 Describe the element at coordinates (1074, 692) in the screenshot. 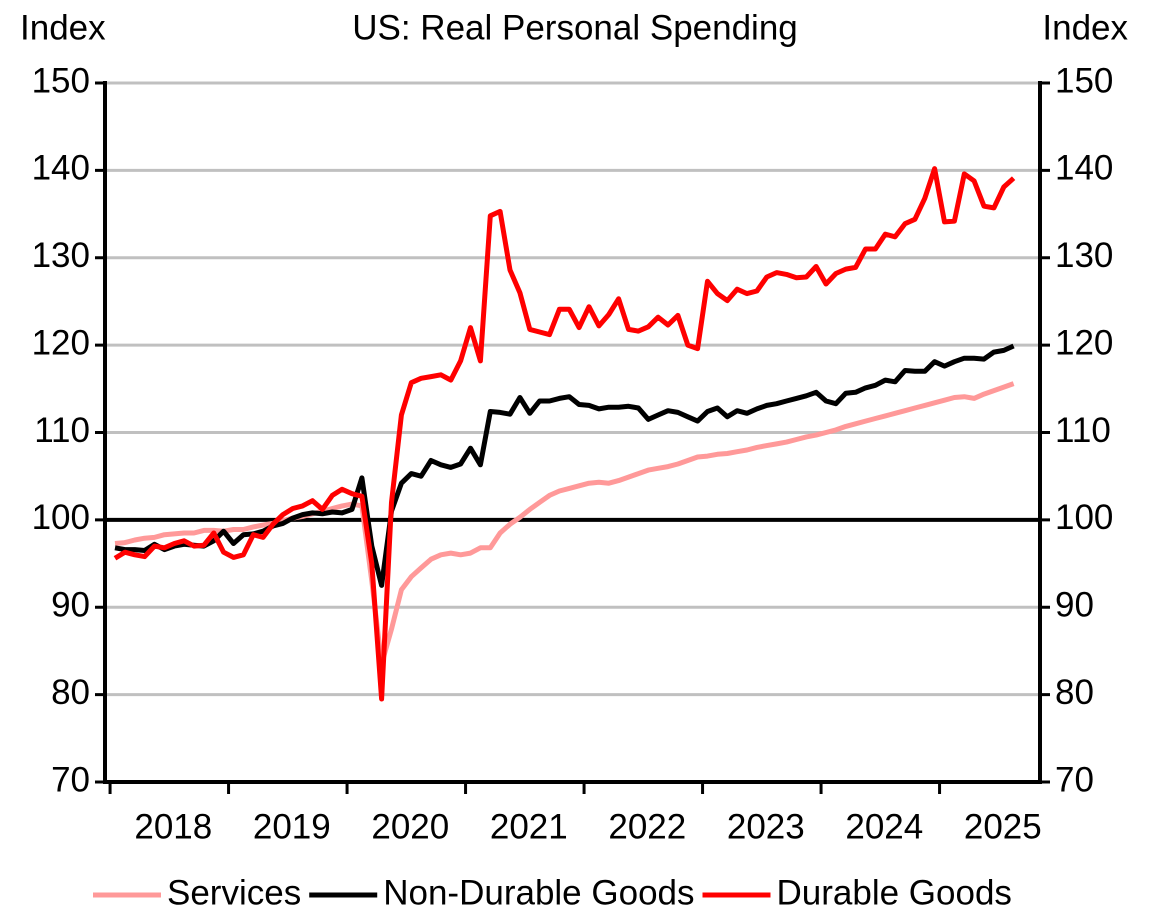

I see `y2-tick-label: 80` at that location.